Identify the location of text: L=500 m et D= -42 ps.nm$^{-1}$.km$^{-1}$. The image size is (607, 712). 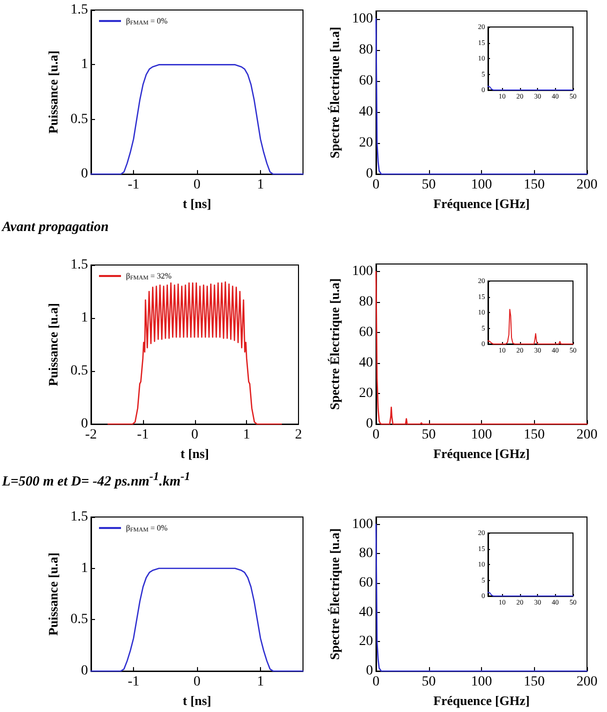
(96, 480).